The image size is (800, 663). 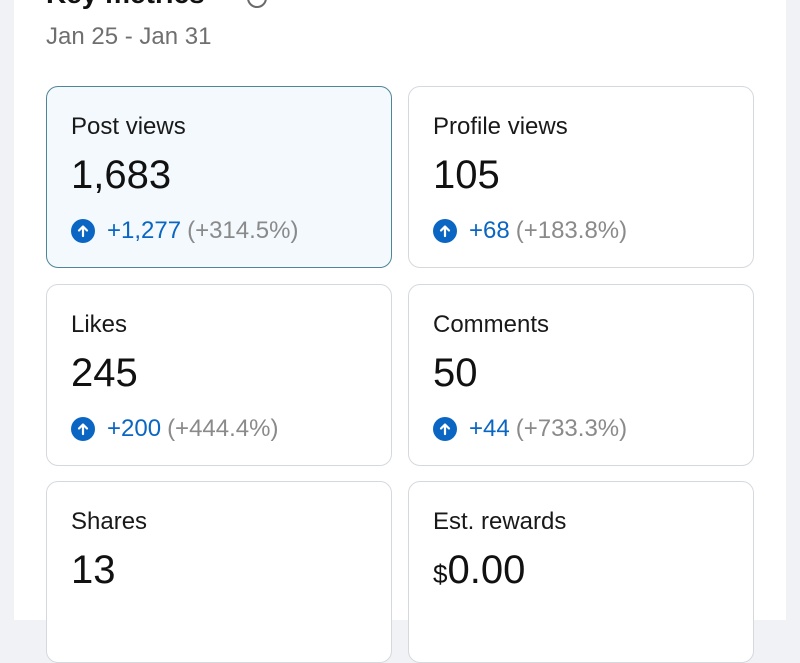 I want to click on metric-amount: 0.00, so click(x=486, y=570).